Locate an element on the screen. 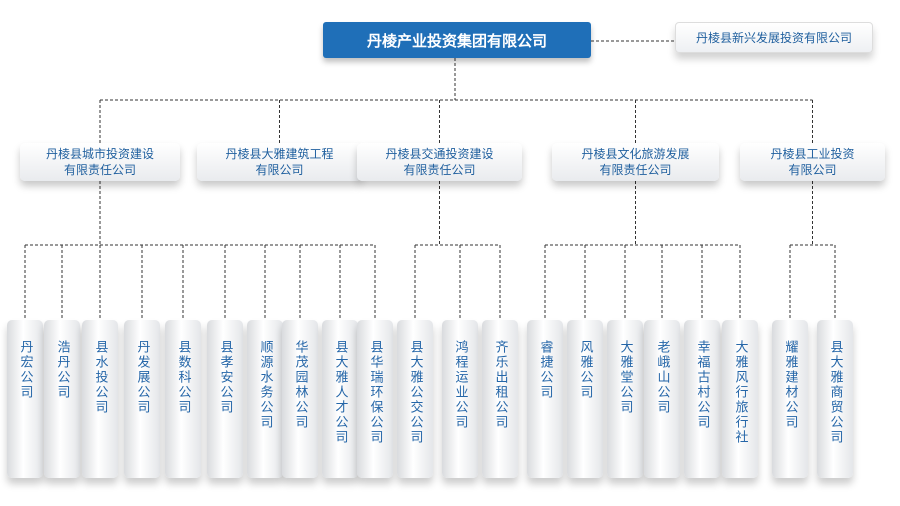 Image resolution: width=900 pixels, height=506 pixels. subsidiary-node: 鸿程运业公司 is located at coordinates (460, 399).